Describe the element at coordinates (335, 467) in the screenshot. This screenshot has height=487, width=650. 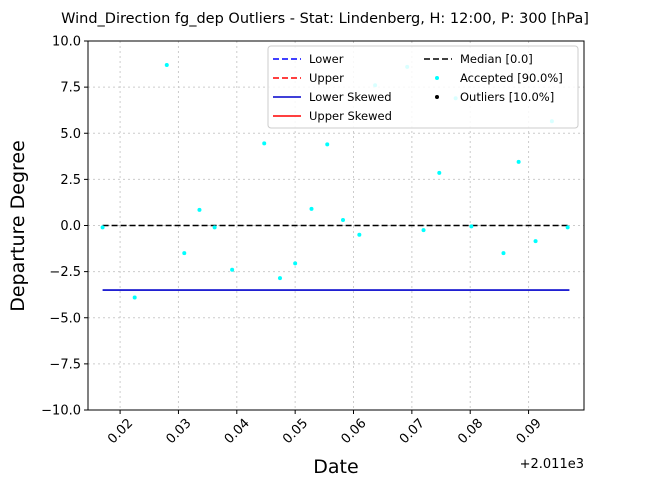
I see `x-axis-label: Date` at that location.